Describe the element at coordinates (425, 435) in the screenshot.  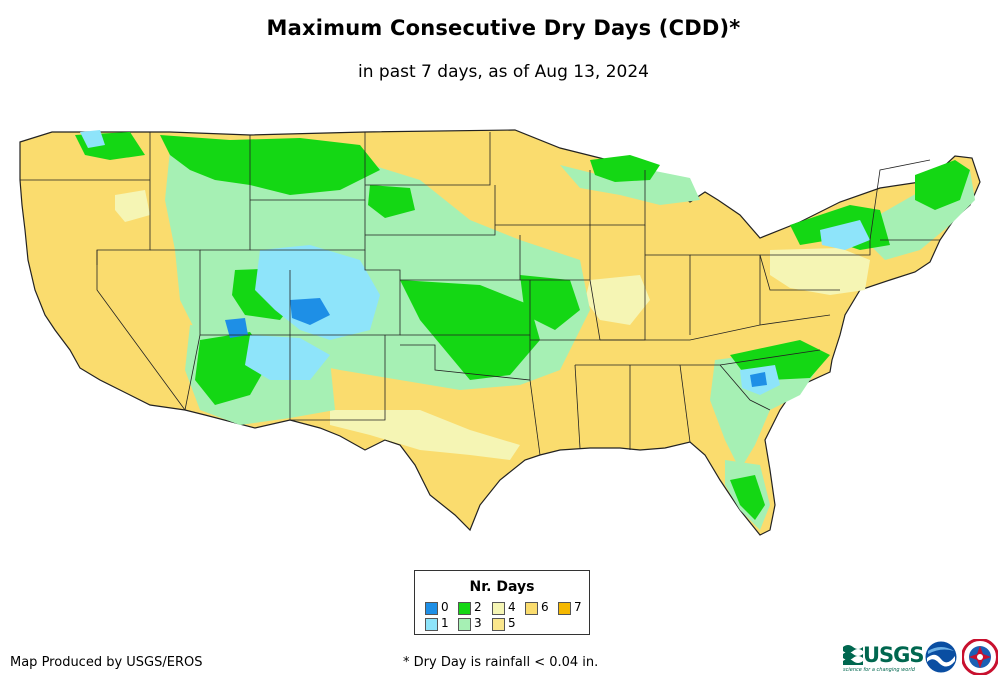
I see `patch-4-texas` at that location.